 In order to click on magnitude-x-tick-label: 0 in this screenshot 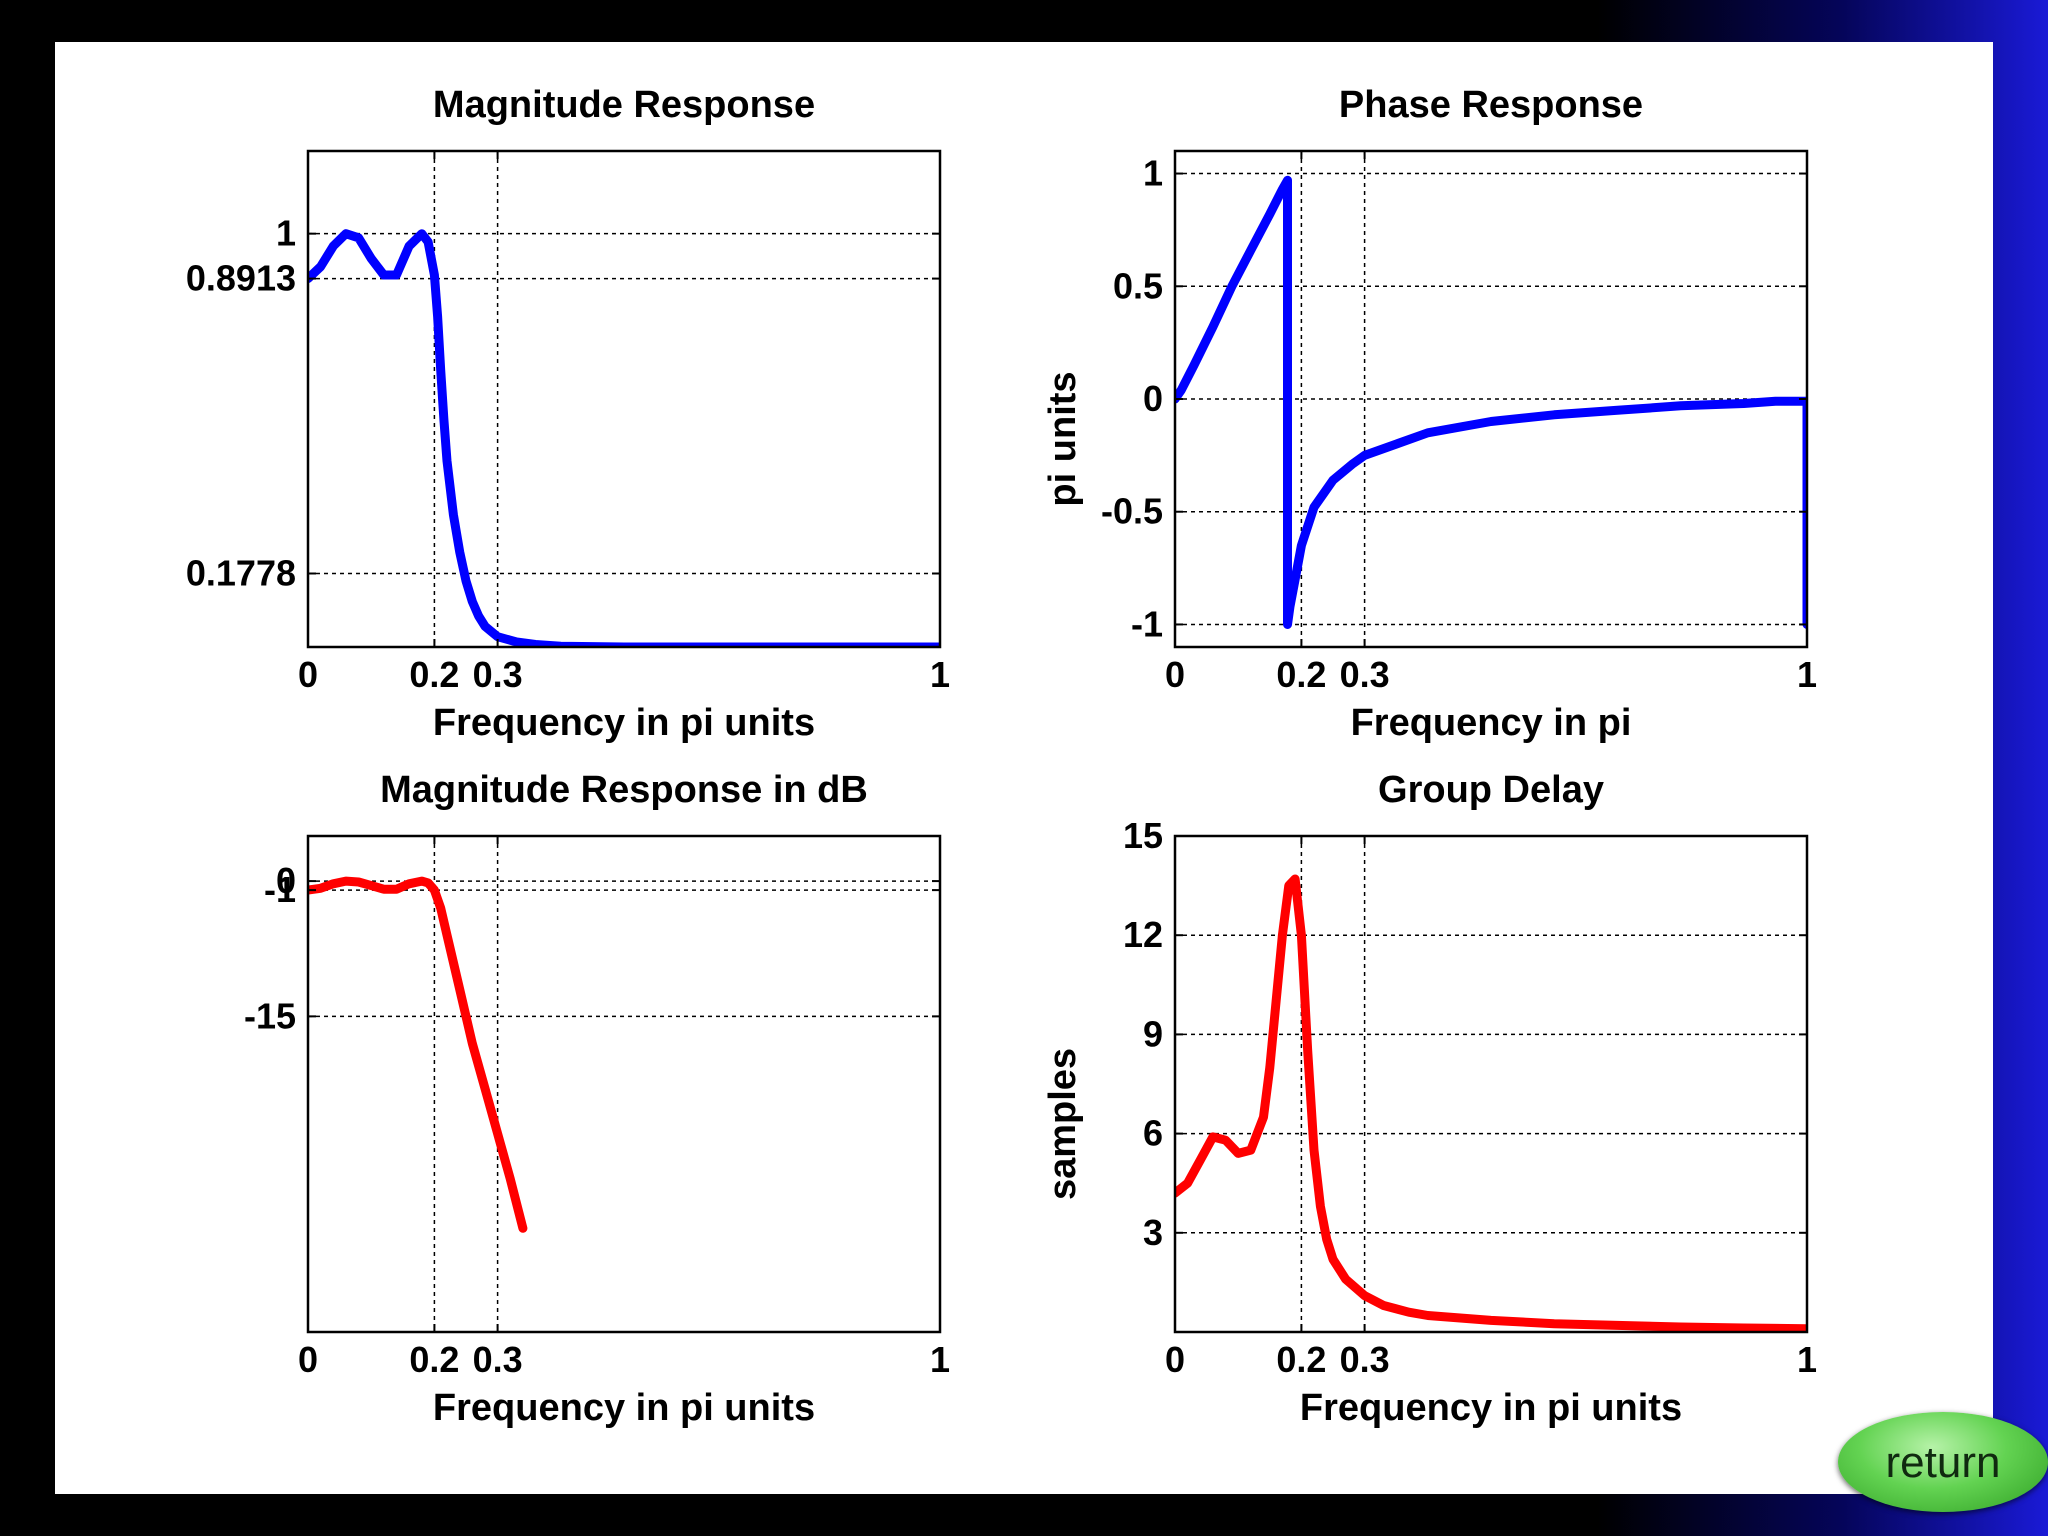, I will do `click(308, 674)`.